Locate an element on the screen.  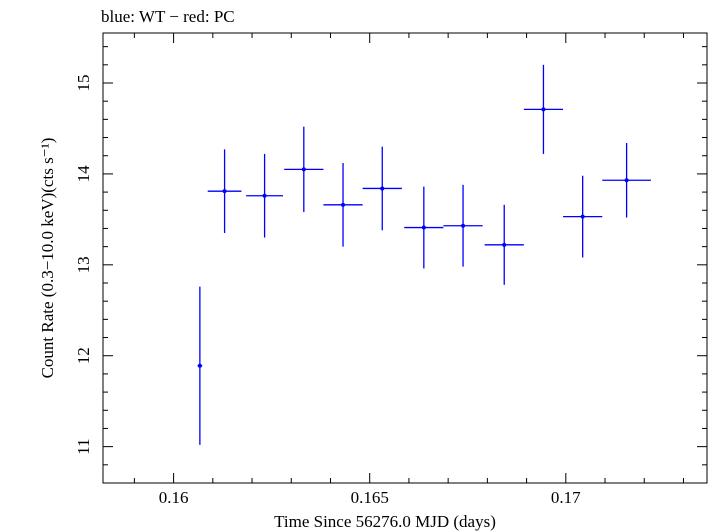
x-tick-label: 0.16 is located at coordinates (174, 497).